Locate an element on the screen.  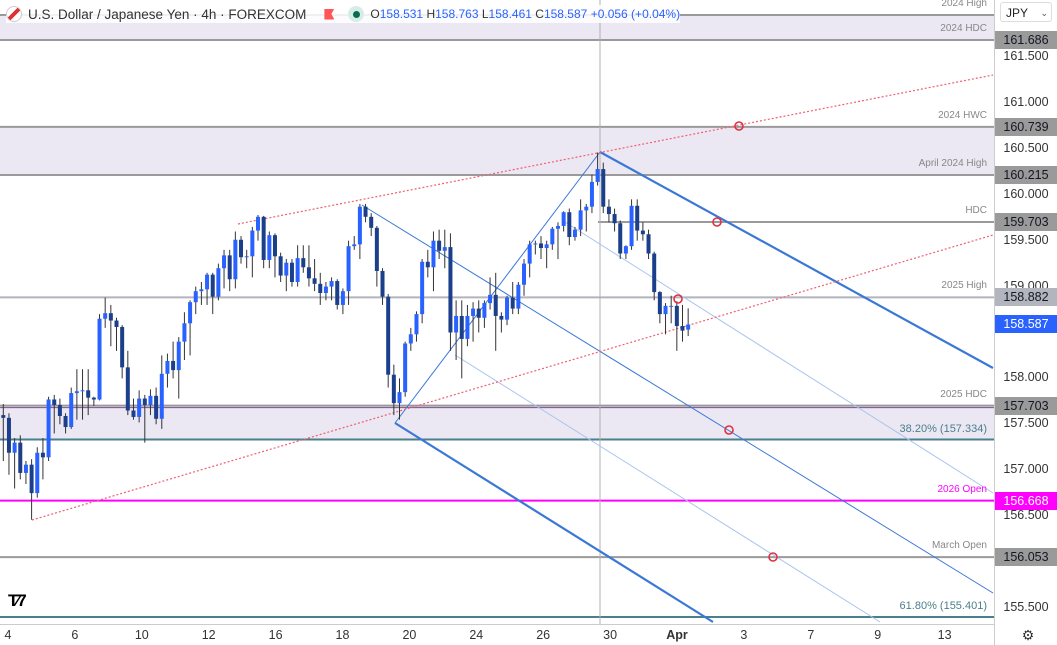
level-label: 2024 HDC is located at coordinates (963, 28).